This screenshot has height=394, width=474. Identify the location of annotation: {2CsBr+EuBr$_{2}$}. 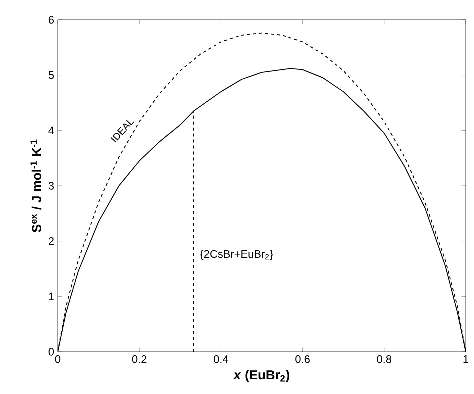
(237, 255).